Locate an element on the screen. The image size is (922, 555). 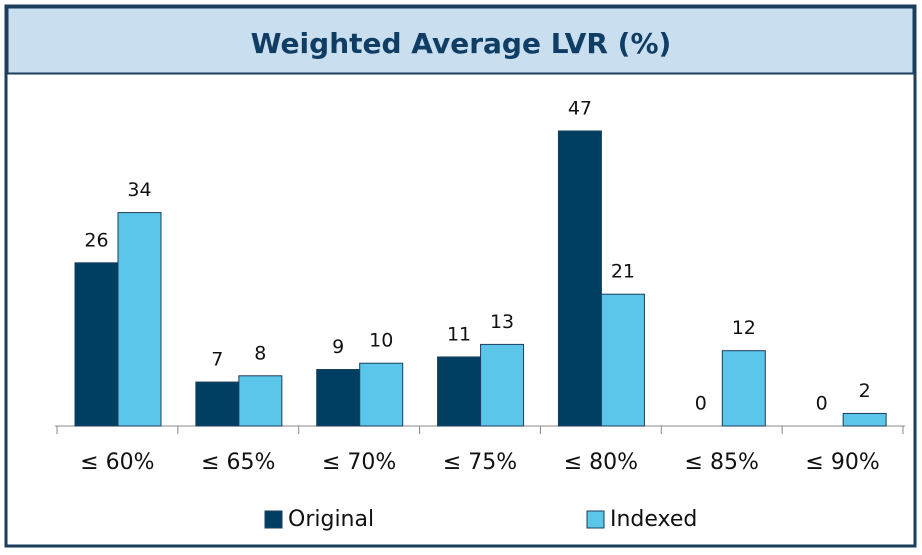
x-tick-label: ≤ 60% is located at coordinates (117, 462).